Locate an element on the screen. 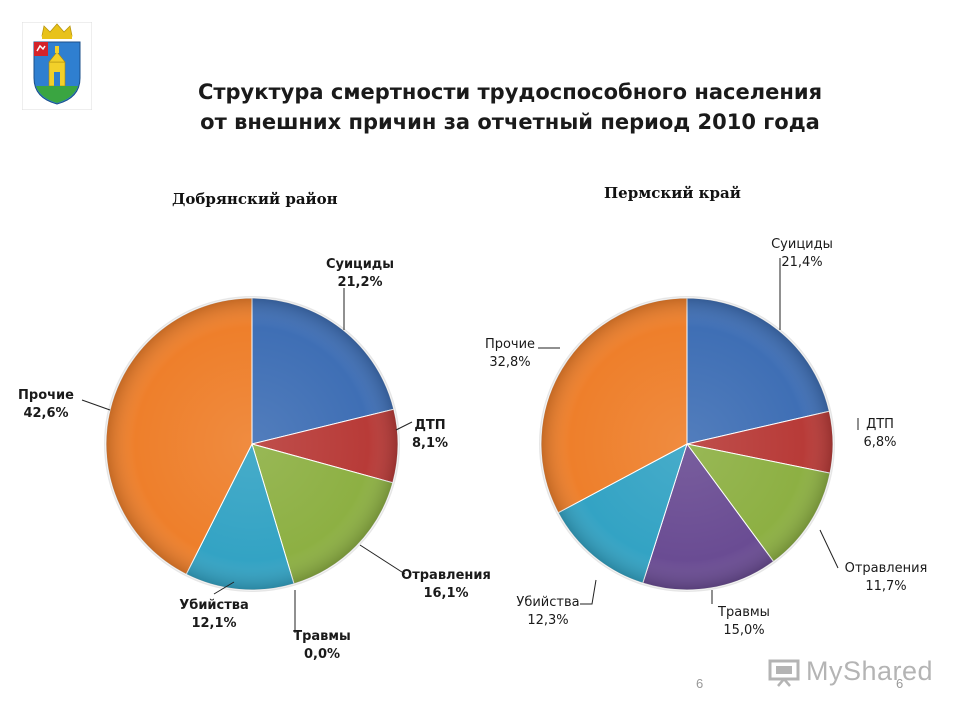 The height and width of the screenshot is (720, 960). watermark-text: MyShared is located at coordinates (870, 671).